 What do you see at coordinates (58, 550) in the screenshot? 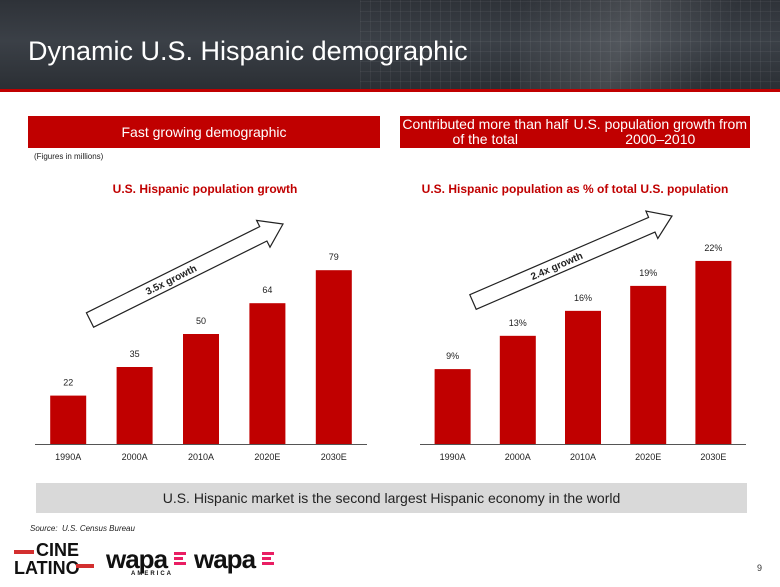
I see `cinelatino-logo-line-1: CINE` at bounding box center [58, 550].